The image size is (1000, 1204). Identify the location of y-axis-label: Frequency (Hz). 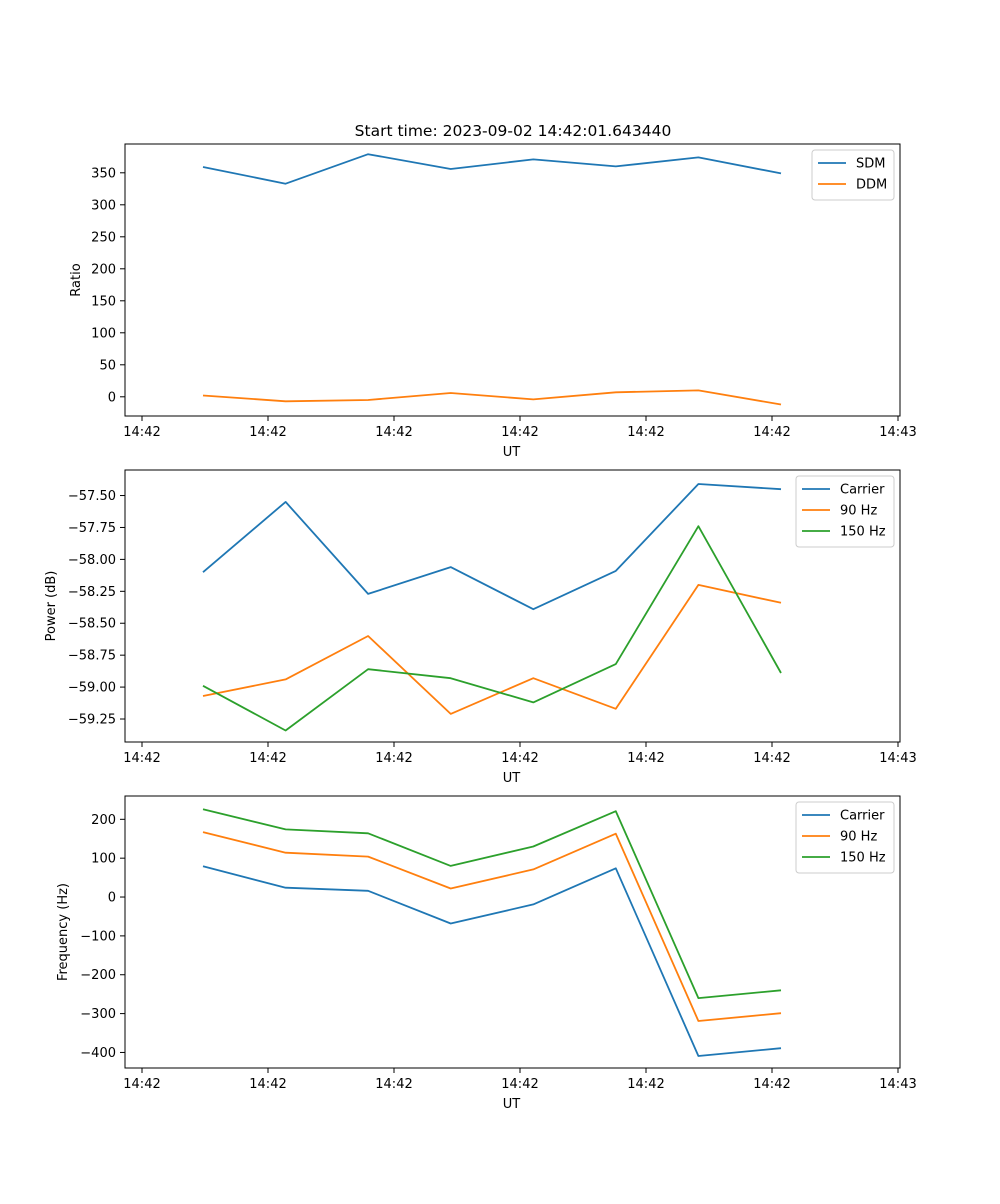
(63, 932).